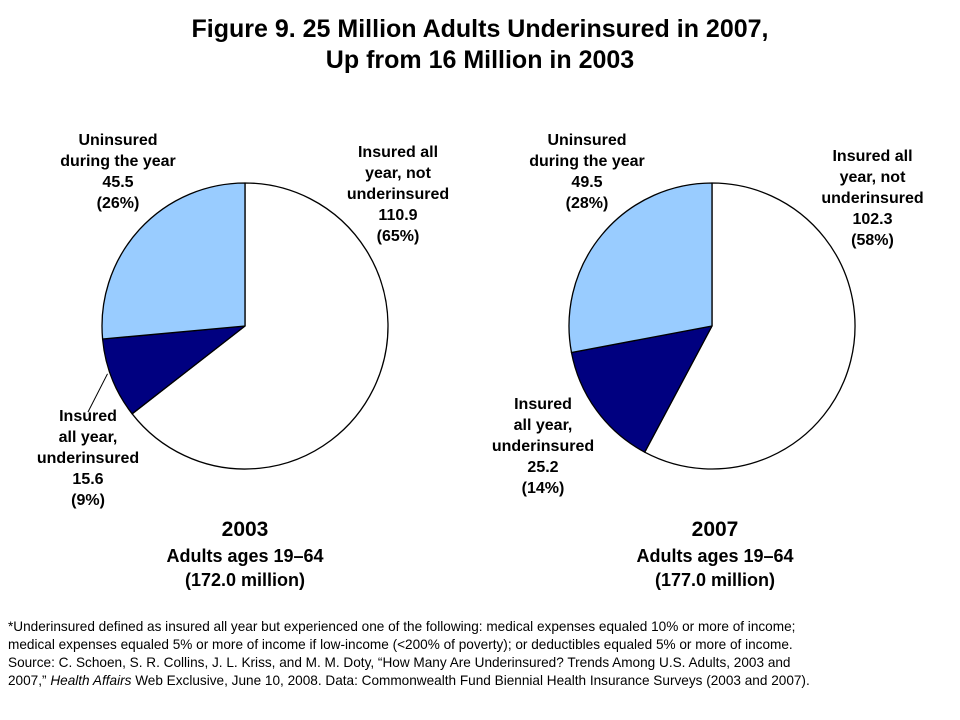 The image size is (960, 720). Describe the element at coordinates (88, 458) in the screenshot. I see `pie-2003-label-underinsured: Insured all year, underinsured 15.6 (9%)` at that location.